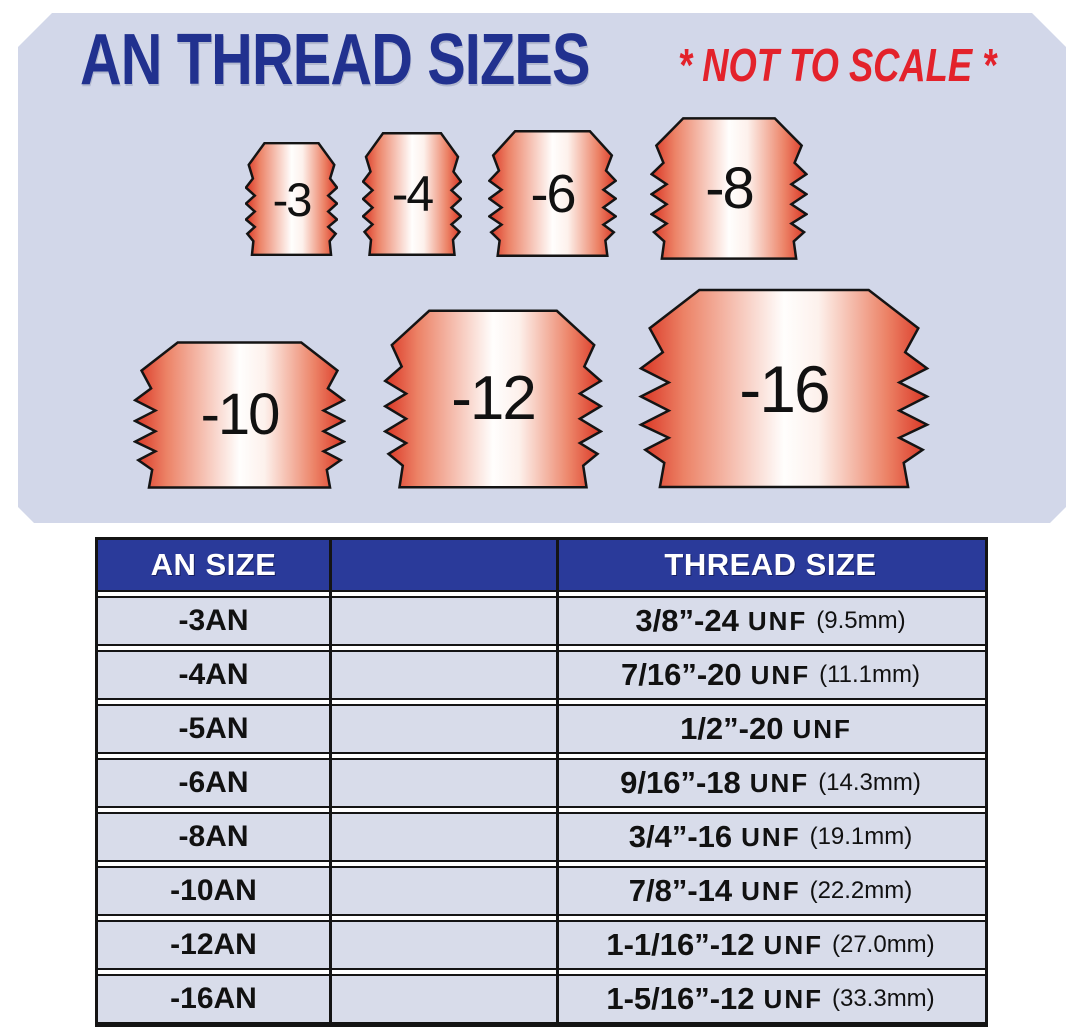 This screenshot has width=1084, height=1027. What do you see at coordinates (861, 620) in the screenshot?
I see `thread-mm: (9.5mm)` at bounding box center [861, 620].